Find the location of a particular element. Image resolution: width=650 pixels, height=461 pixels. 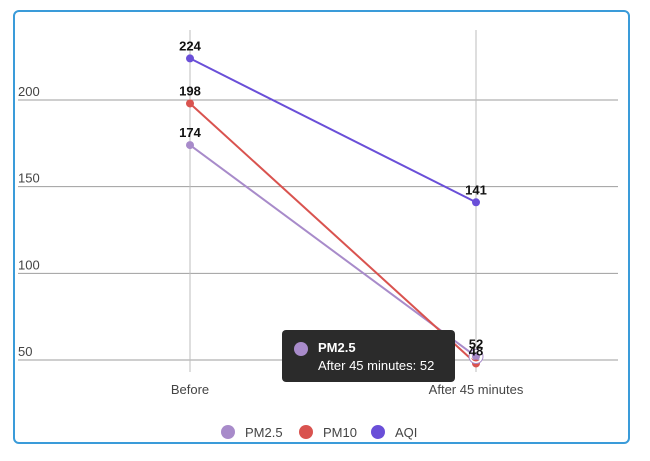

y-tick-label: 50 is located at coordinates (25, 351).